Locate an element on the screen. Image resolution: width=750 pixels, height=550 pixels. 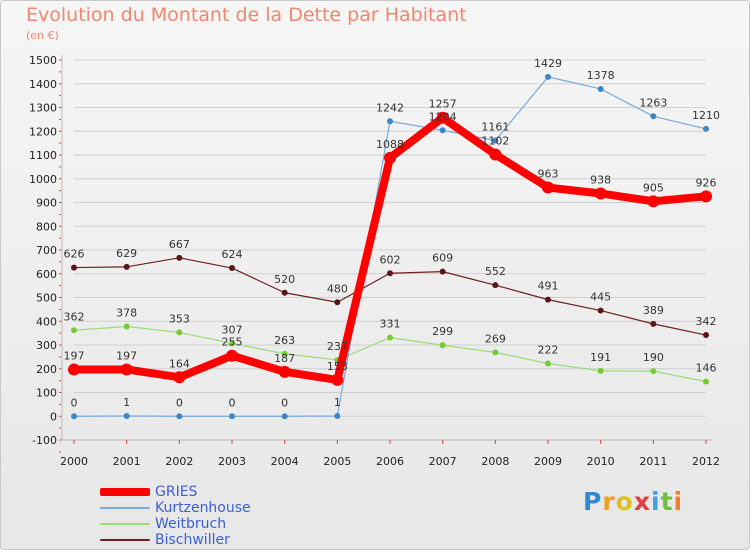
x-tick-label: 2005 is located at coordinates (337, 461).